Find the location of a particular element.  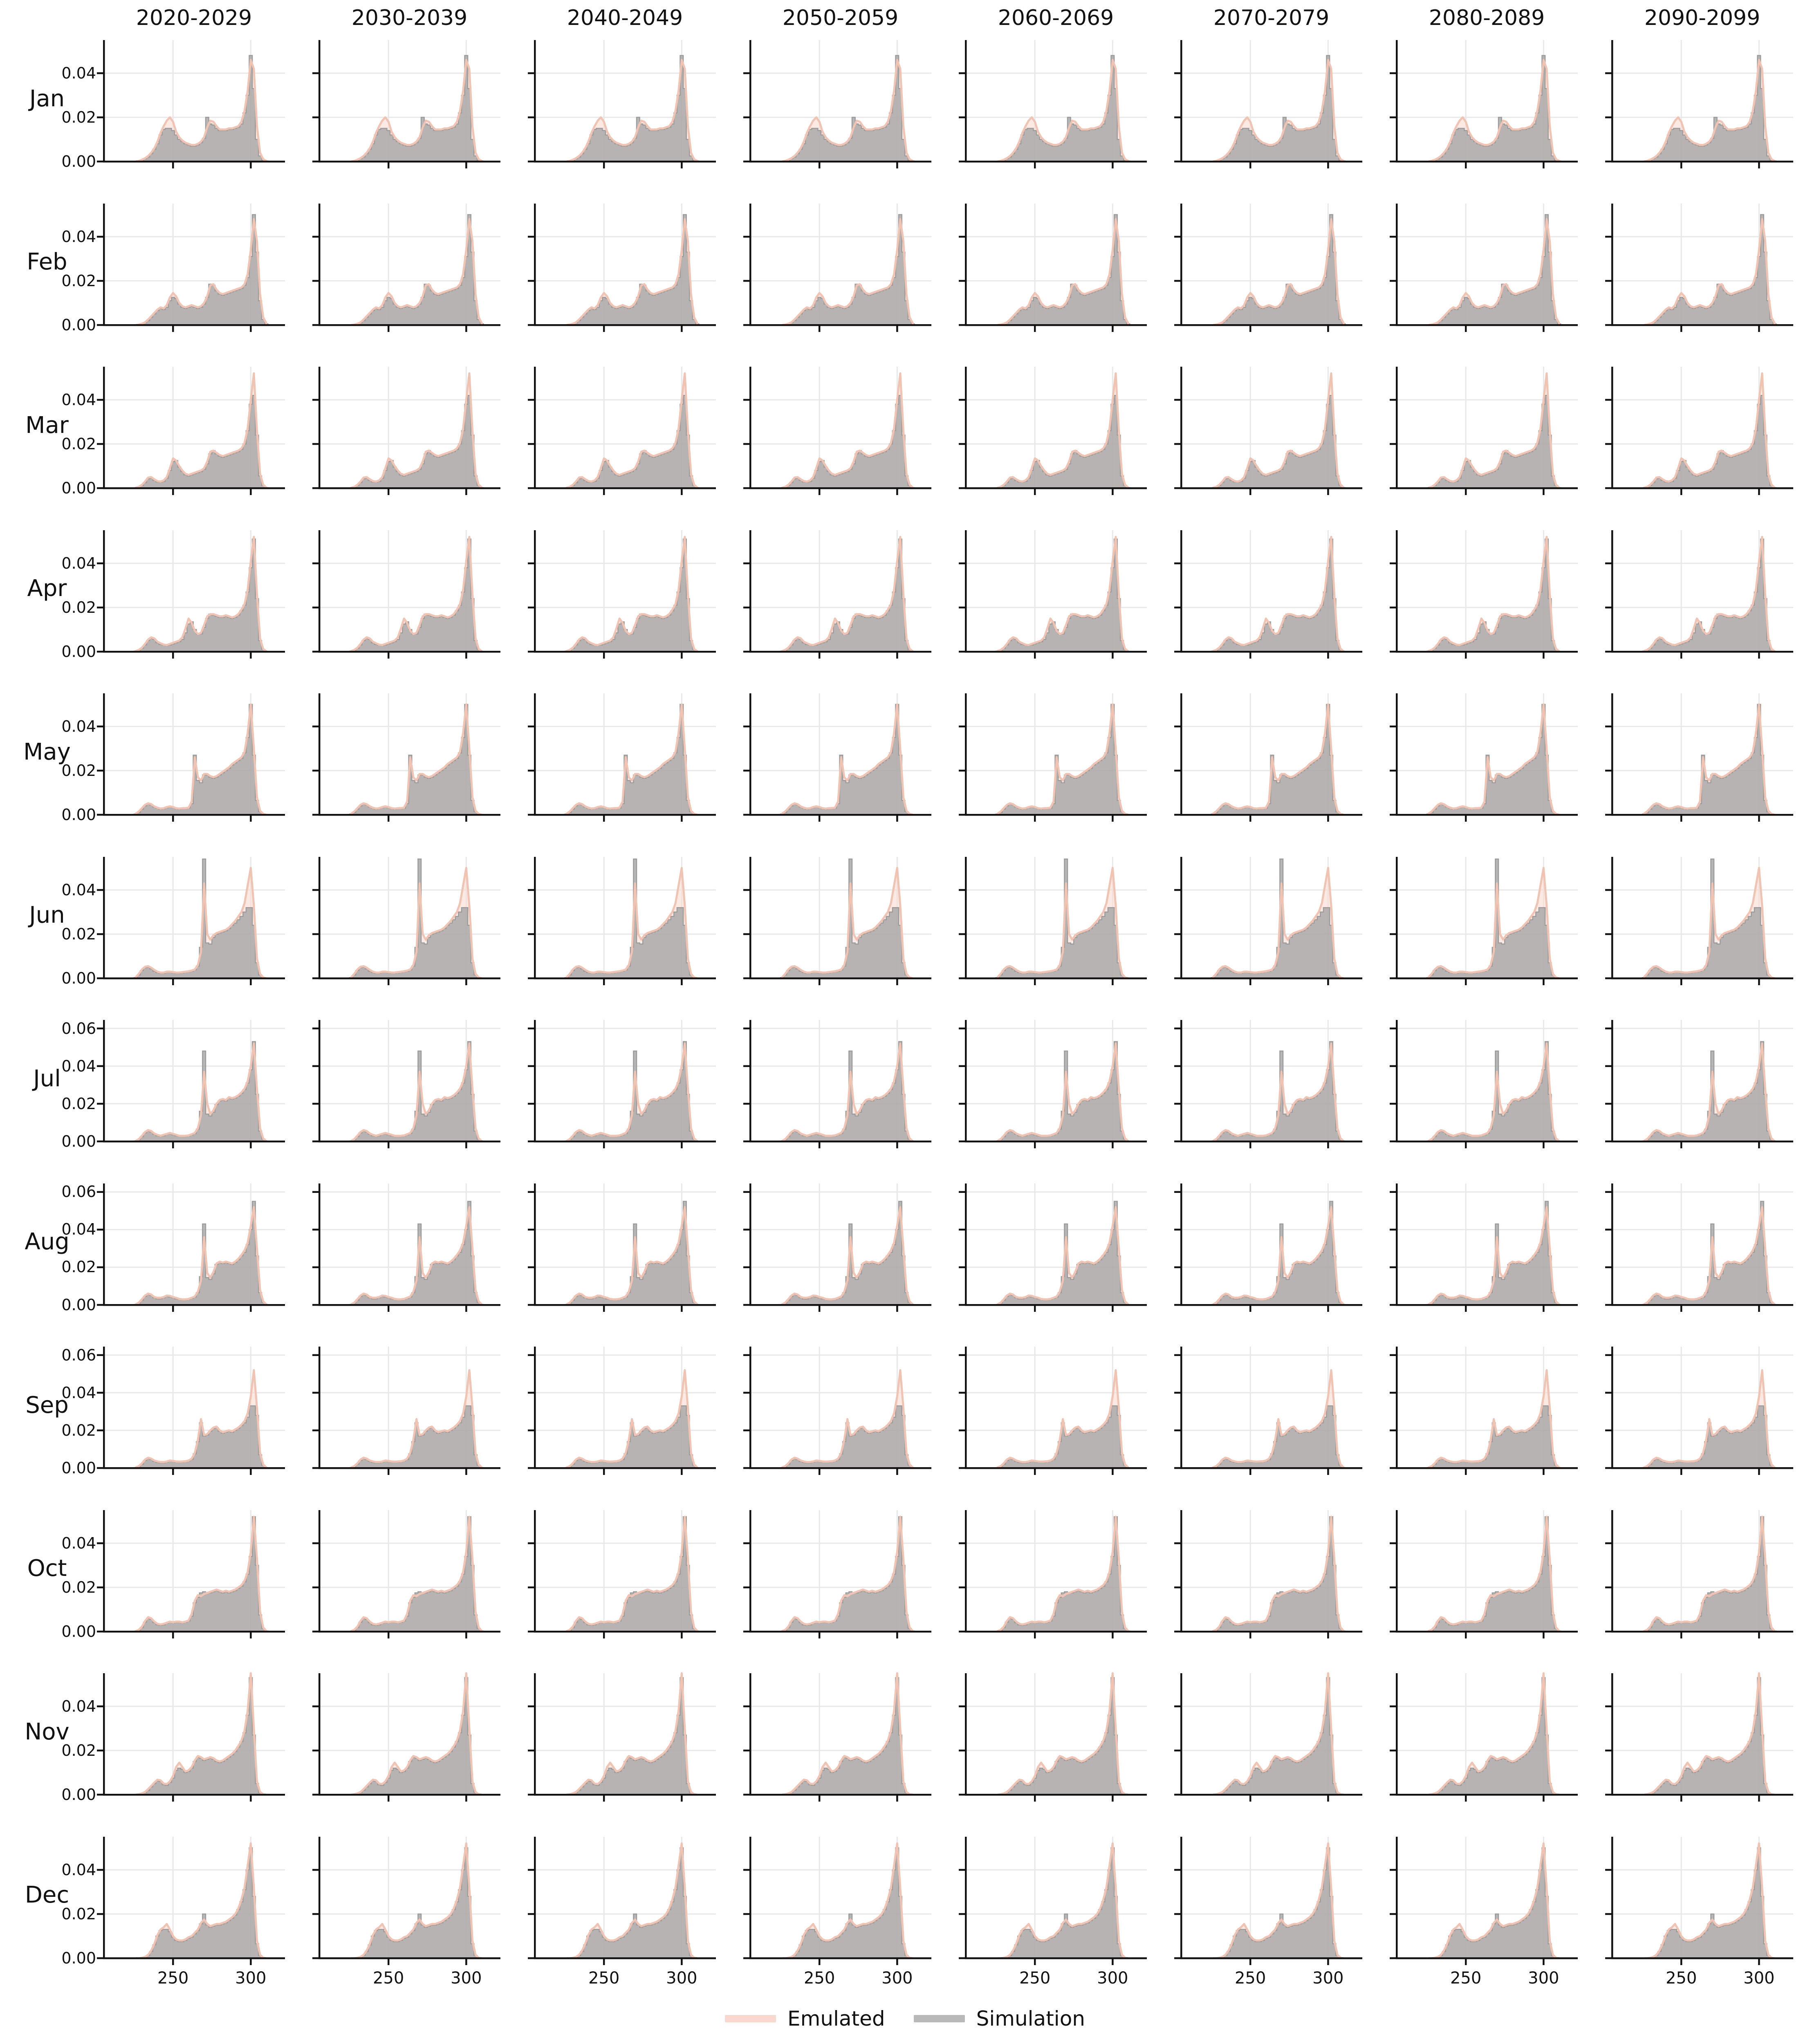

subplot-Dec-2020-2029 is located at coordinates (194, 1903).